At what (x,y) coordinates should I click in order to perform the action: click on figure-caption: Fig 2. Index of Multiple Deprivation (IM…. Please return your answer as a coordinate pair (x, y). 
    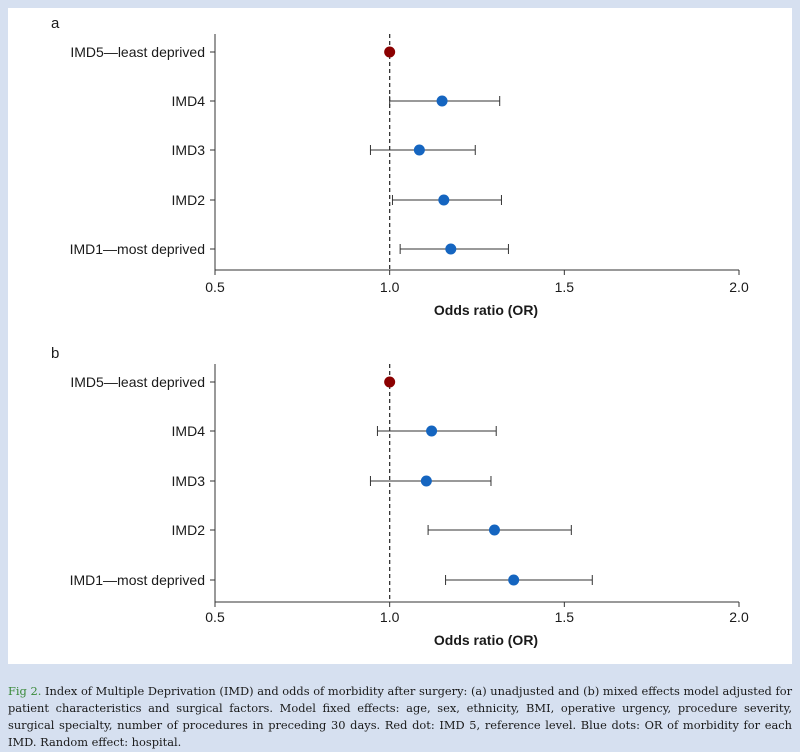
    Looking at the image, I should click on (400, 717).